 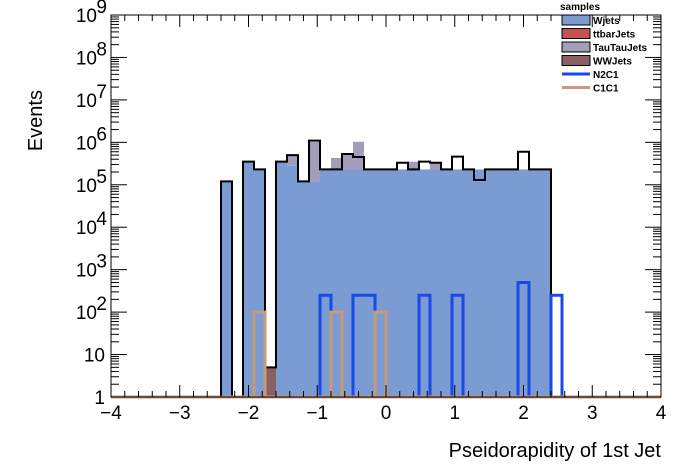 I want to click on x-tick-label-7: 3, so click(x=592, y=413).